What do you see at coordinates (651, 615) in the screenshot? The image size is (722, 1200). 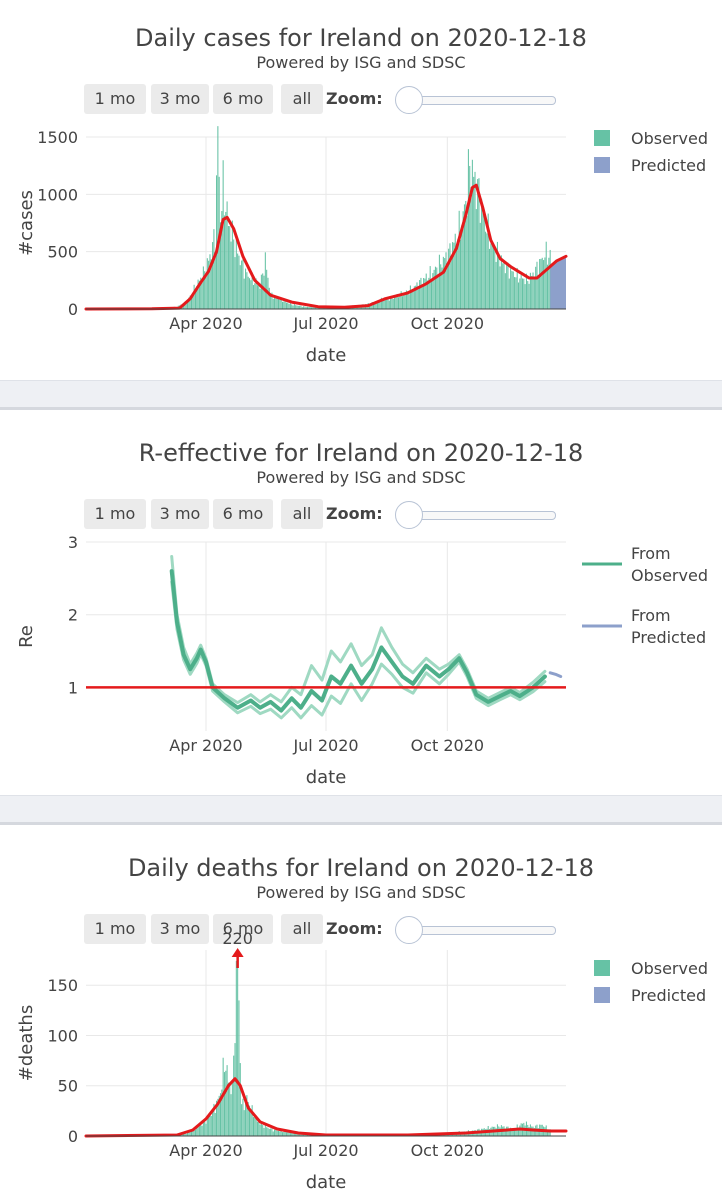 I see `legend-label-line1: From` at bounding box center [651, 615].